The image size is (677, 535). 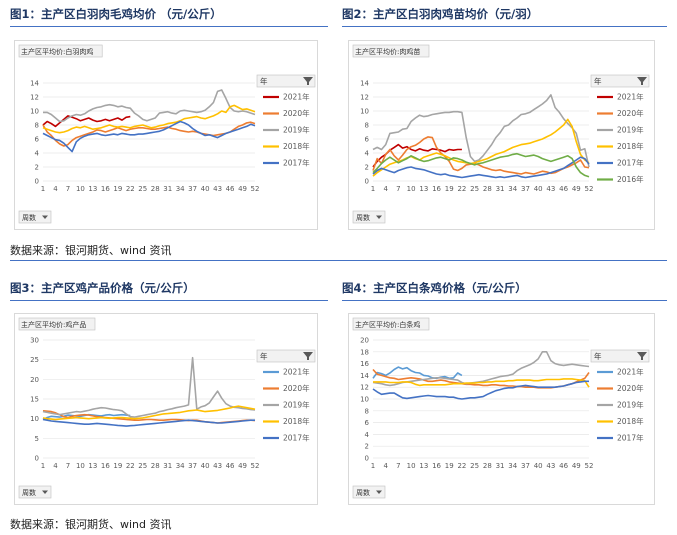 I want to click on y-tick-label: 15, so click(x=34, y=400).